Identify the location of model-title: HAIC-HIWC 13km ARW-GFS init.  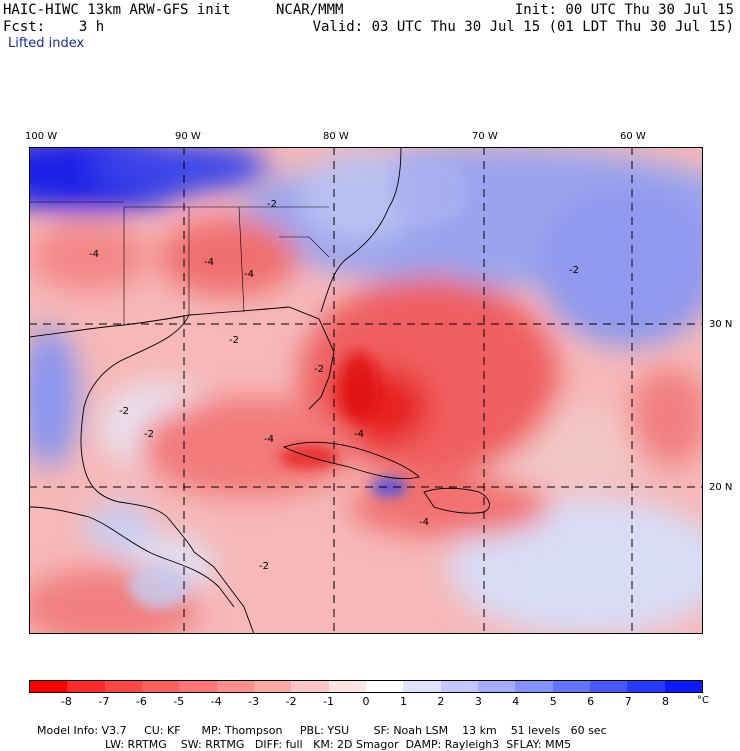
(117, 10).